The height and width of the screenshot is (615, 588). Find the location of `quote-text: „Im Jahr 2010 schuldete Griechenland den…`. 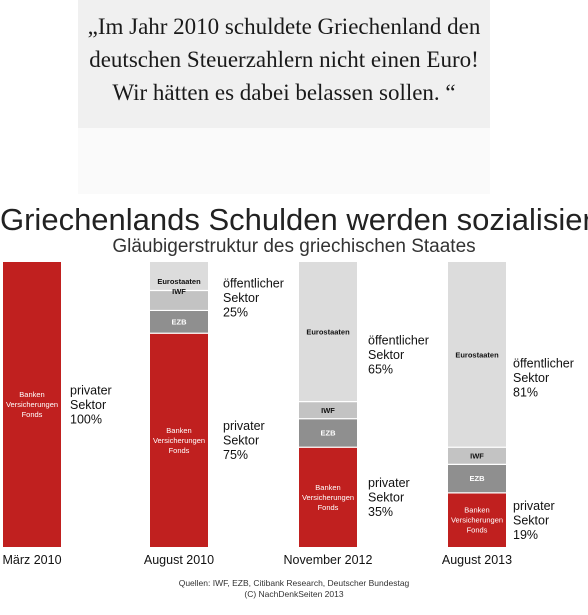

quote-text: „Im Jahr 2010 schuldete Griechenland den… is located at coordinates (284, 59).